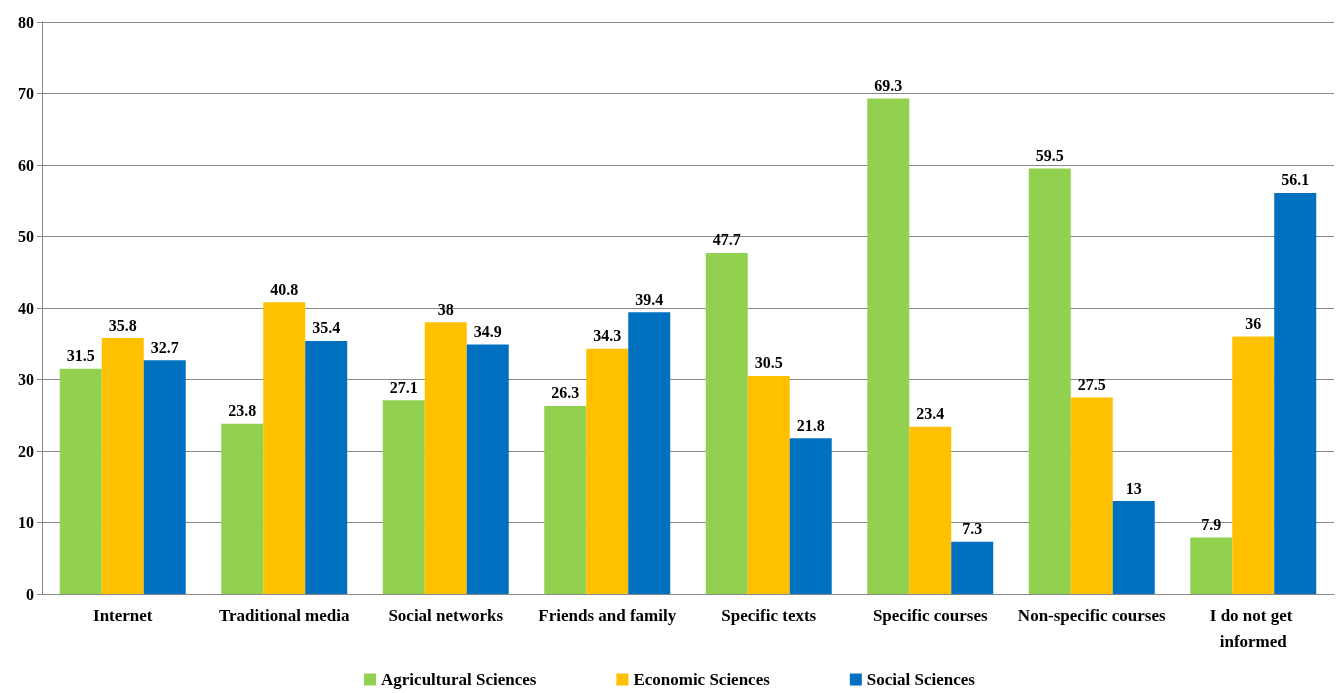  What do you see at coordinates (702, 679) in the screenshot?
I see `legend-label: Economic Sciences` at bounding box center [702, 679].